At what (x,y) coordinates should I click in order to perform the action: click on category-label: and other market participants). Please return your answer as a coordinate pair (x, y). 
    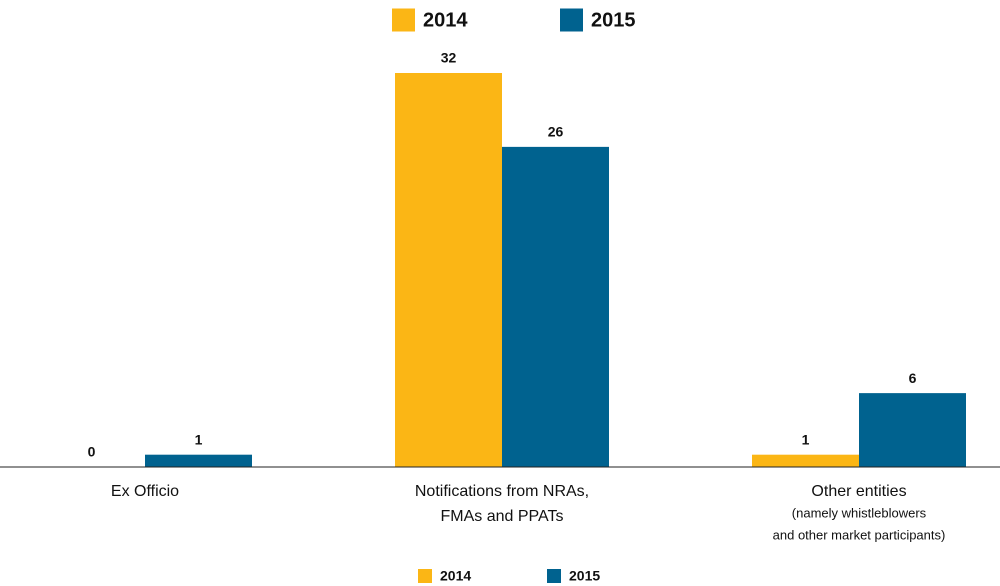
    Looking at the image, I should click on (859, 534).